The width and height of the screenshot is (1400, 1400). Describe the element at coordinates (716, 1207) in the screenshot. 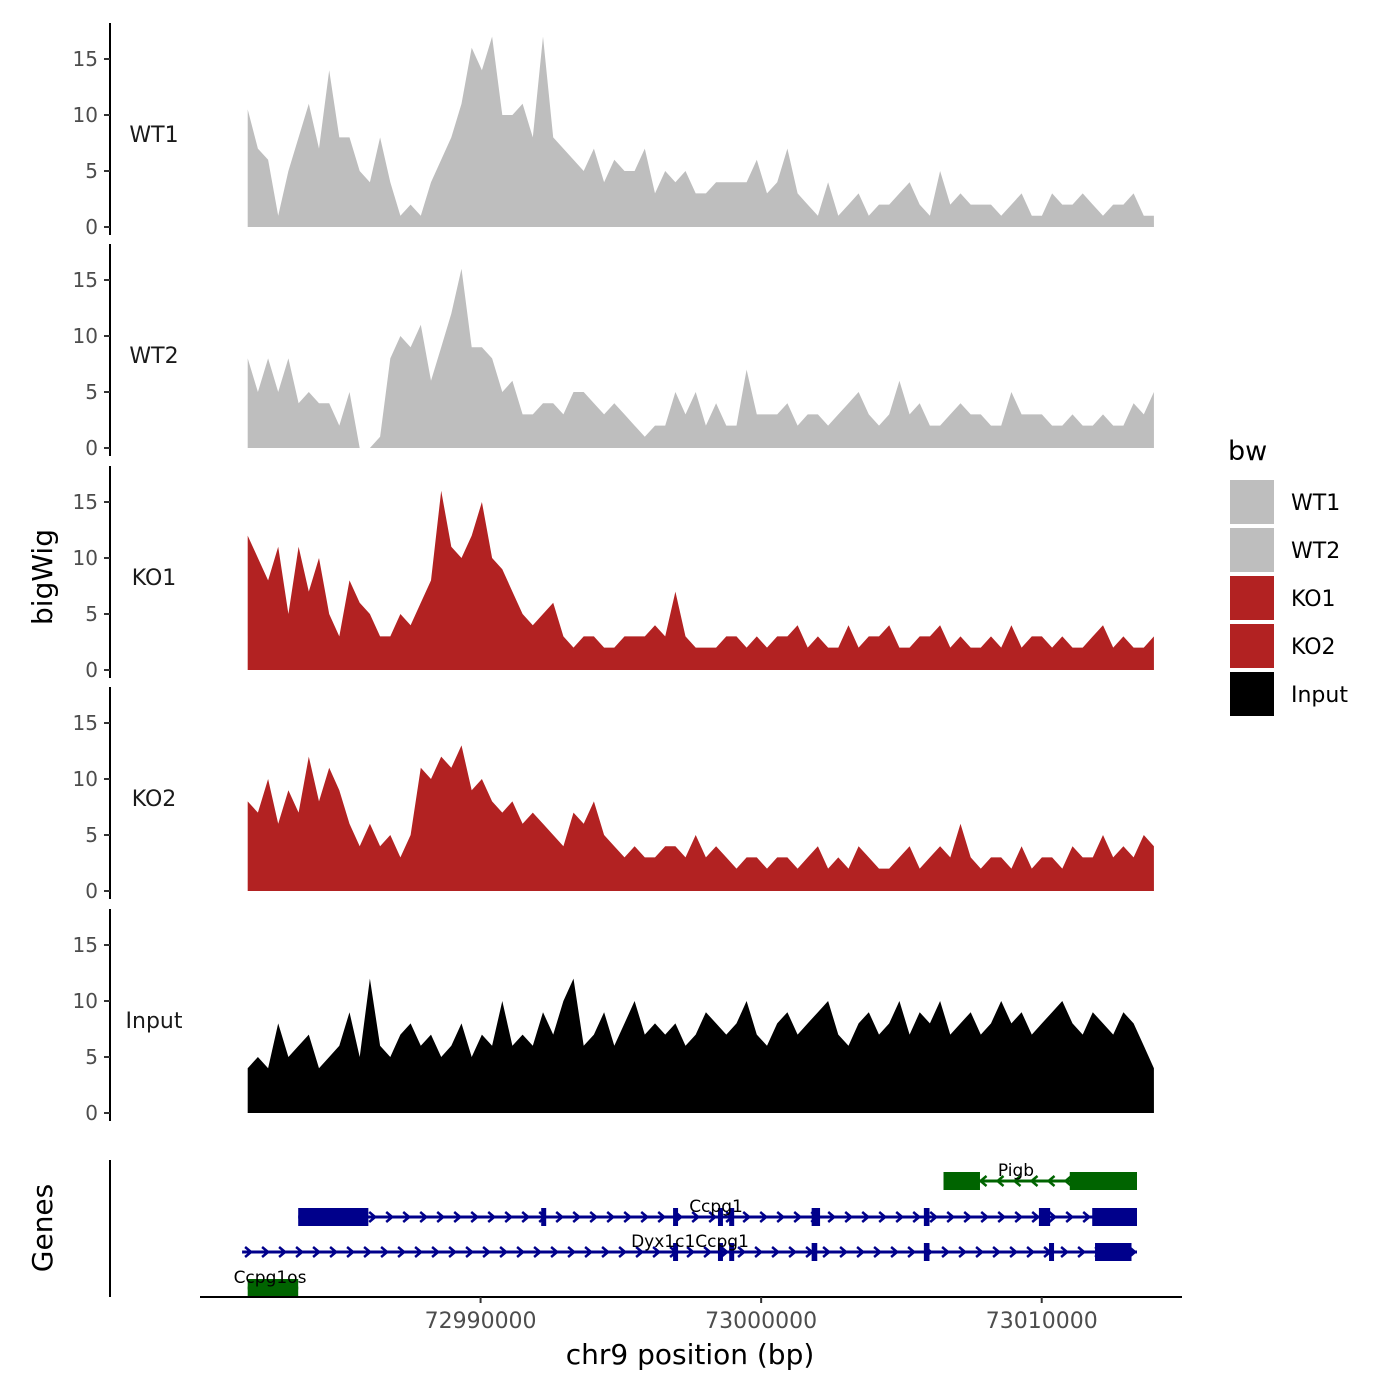

I see `gene-label: Ccpg1` at that location.